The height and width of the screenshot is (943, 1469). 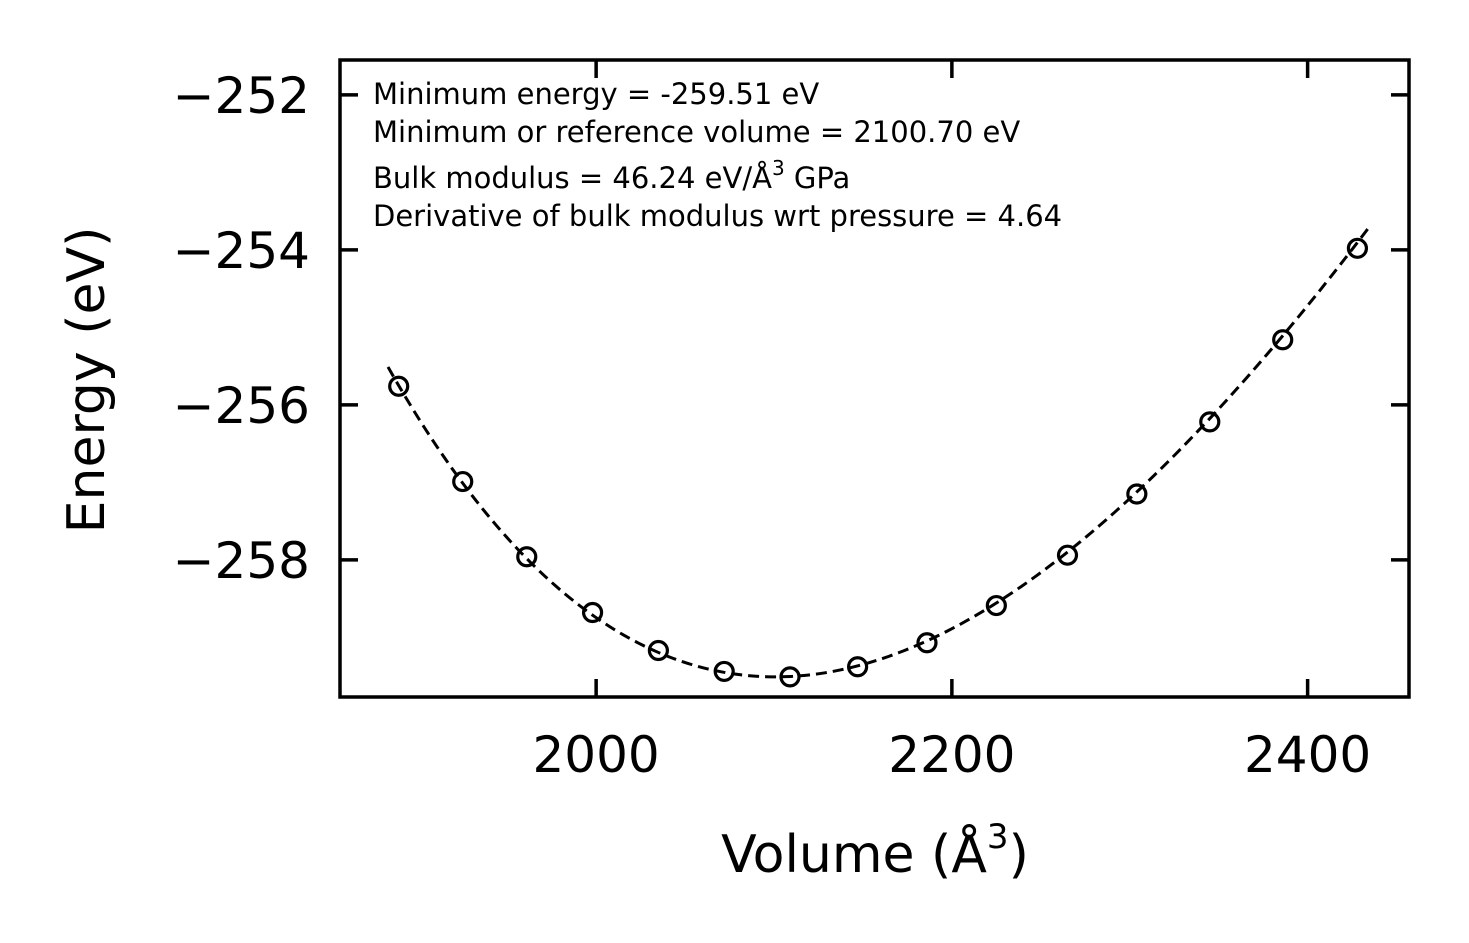 What do you see at coordinates (611, 175) in the screenshot?
I see `annotation-bulk-modulus: Bulk modulus = 46.24 eV/Å3 GPa` at bounding box center [611, 175].